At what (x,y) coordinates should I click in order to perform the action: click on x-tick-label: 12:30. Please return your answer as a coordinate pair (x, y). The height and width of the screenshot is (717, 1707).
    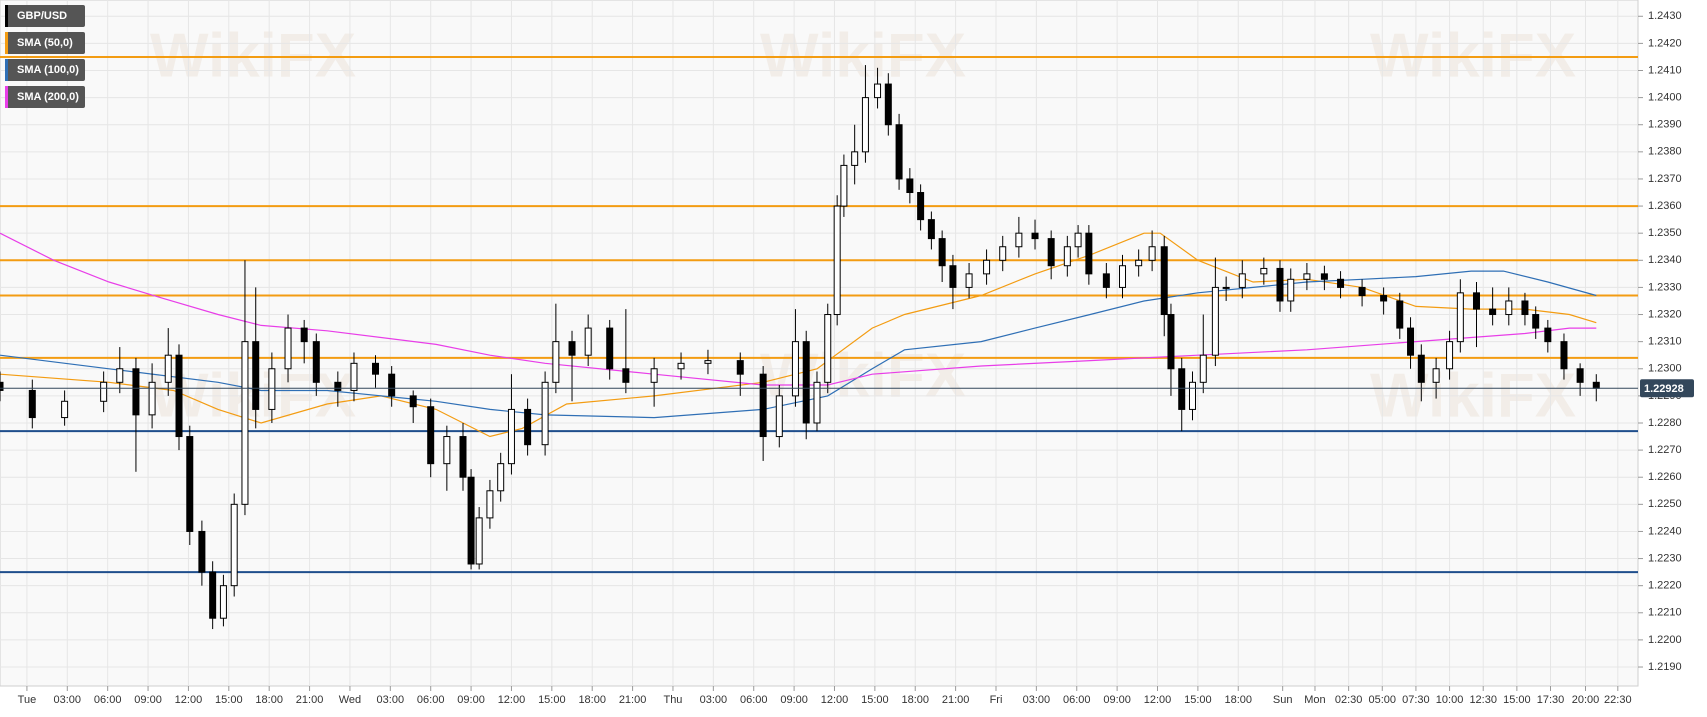
    Looking at the image, I should click on (1483, 700).